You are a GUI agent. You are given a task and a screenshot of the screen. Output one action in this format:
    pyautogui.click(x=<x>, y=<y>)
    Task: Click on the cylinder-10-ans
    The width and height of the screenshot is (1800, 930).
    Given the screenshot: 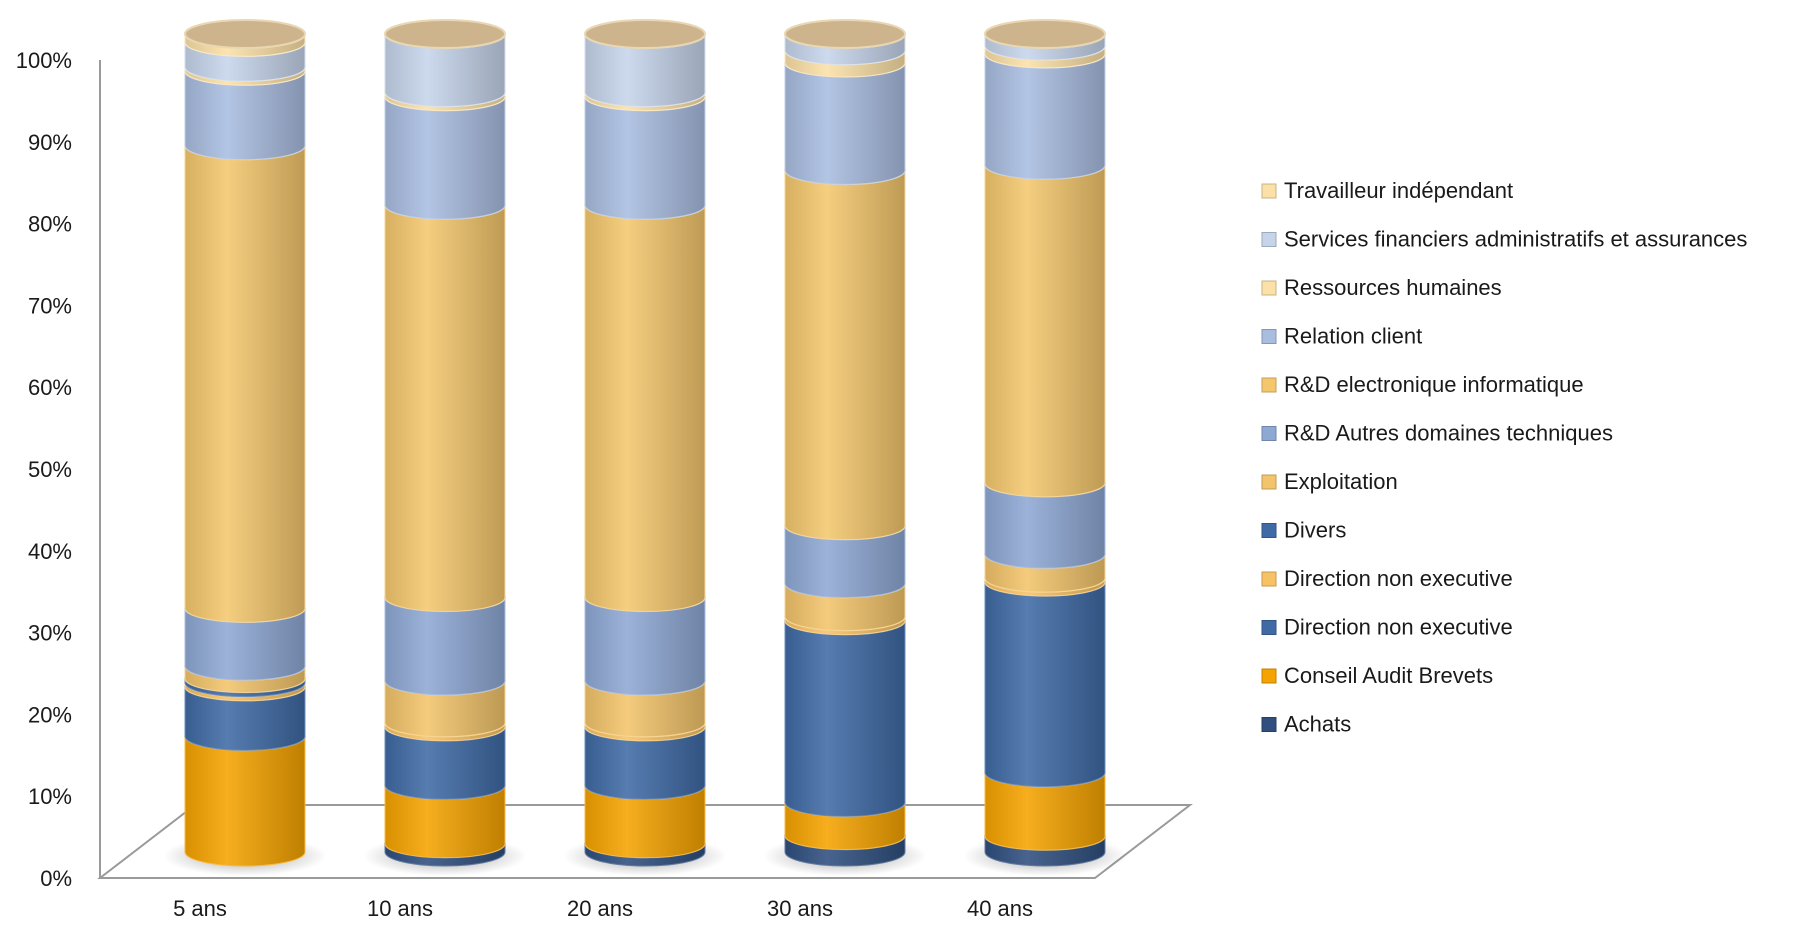 What is the action you would take?
    pyautogui.click(x=445, y=447)
    